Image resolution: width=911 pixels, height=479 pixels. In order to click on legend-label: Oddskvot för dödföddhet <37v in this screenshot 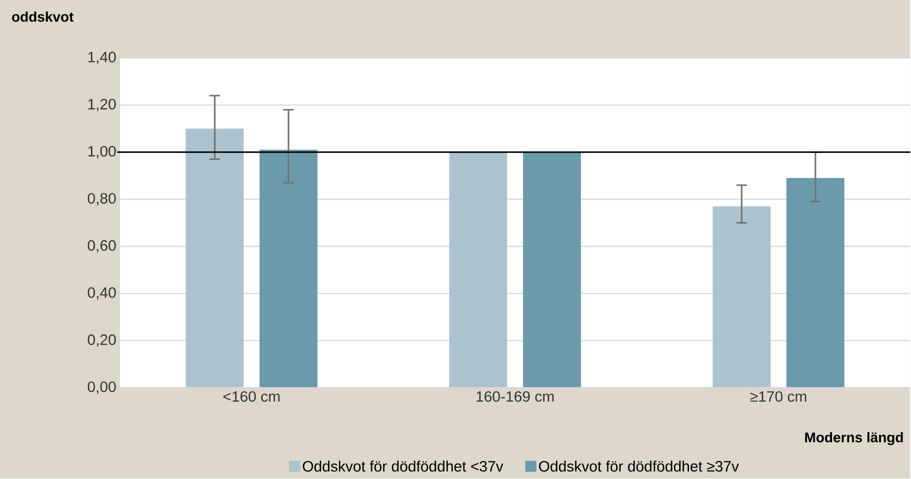, I will do `click(403, 466)`.